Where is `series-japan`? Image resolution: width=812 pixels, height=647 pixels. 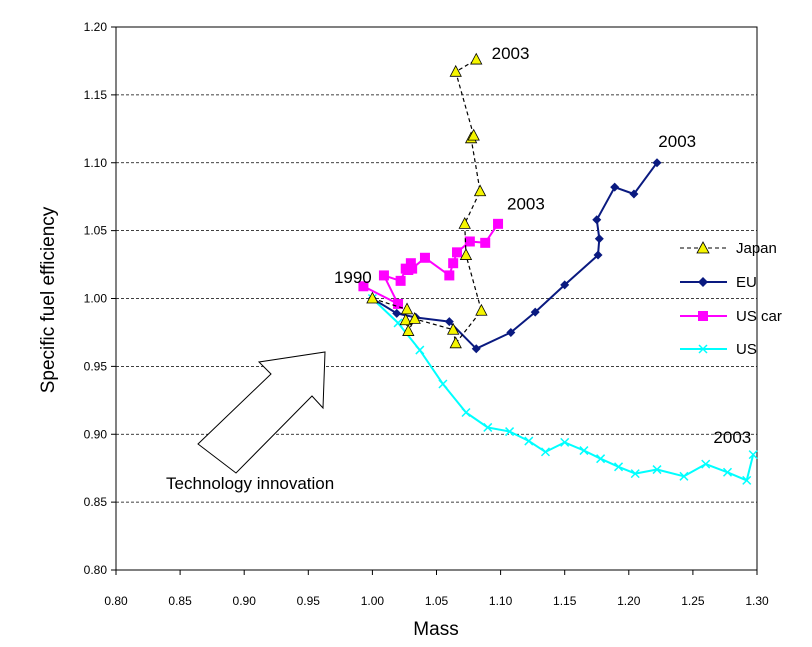
series-japan is located at coordinates (427, 200).